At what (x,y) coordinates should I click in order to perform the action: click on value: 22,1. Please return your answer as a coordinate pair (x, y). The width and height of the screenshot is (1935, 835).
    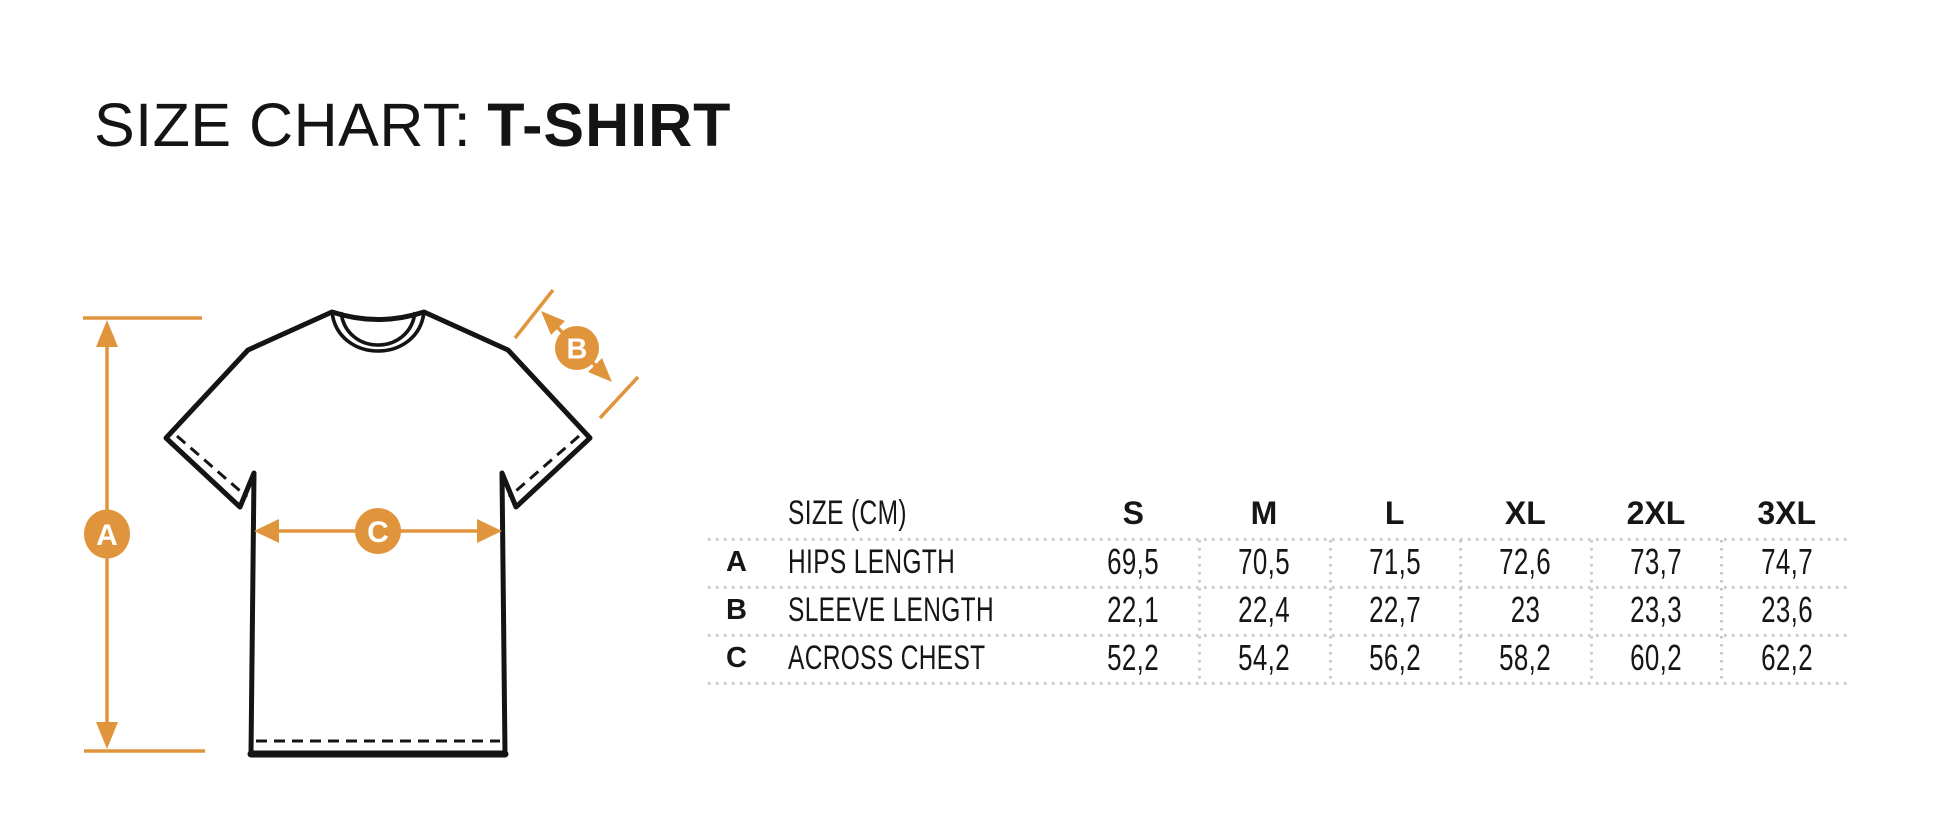
    Looking at the image, I should click on (1133, 609).